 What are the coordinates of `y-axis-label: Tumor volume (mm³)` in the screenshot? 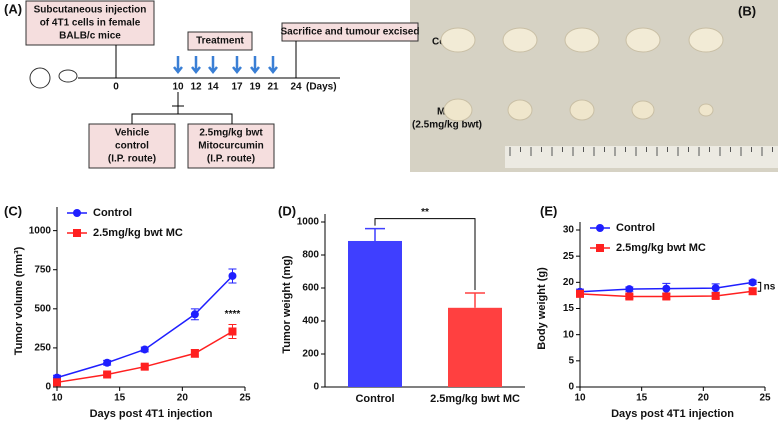 It's located at (19, 300).